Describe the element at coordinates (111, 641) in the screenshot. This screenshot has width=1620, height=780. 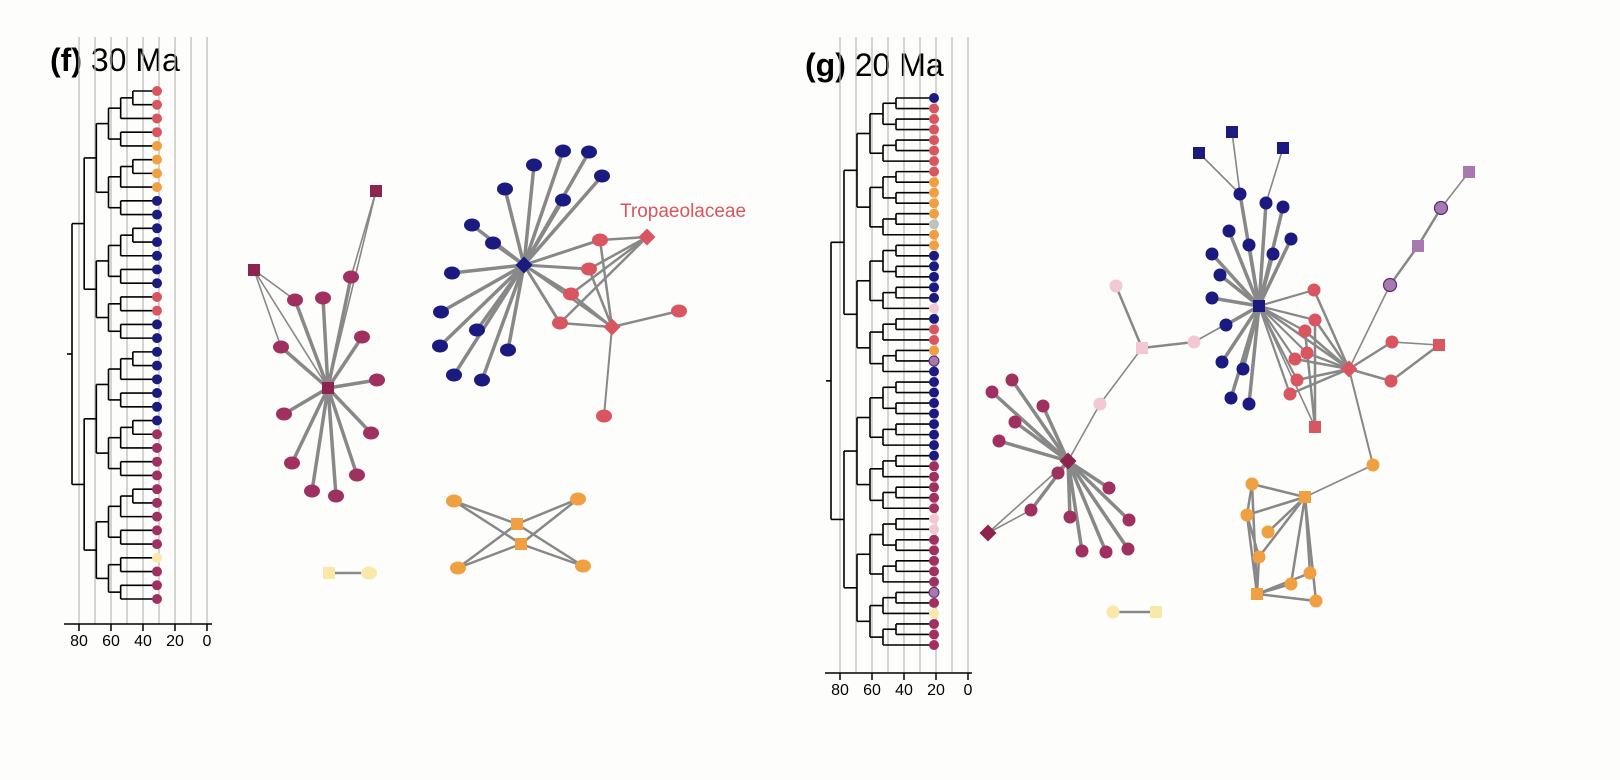
I see `axis-tick-label: 60` at that location.